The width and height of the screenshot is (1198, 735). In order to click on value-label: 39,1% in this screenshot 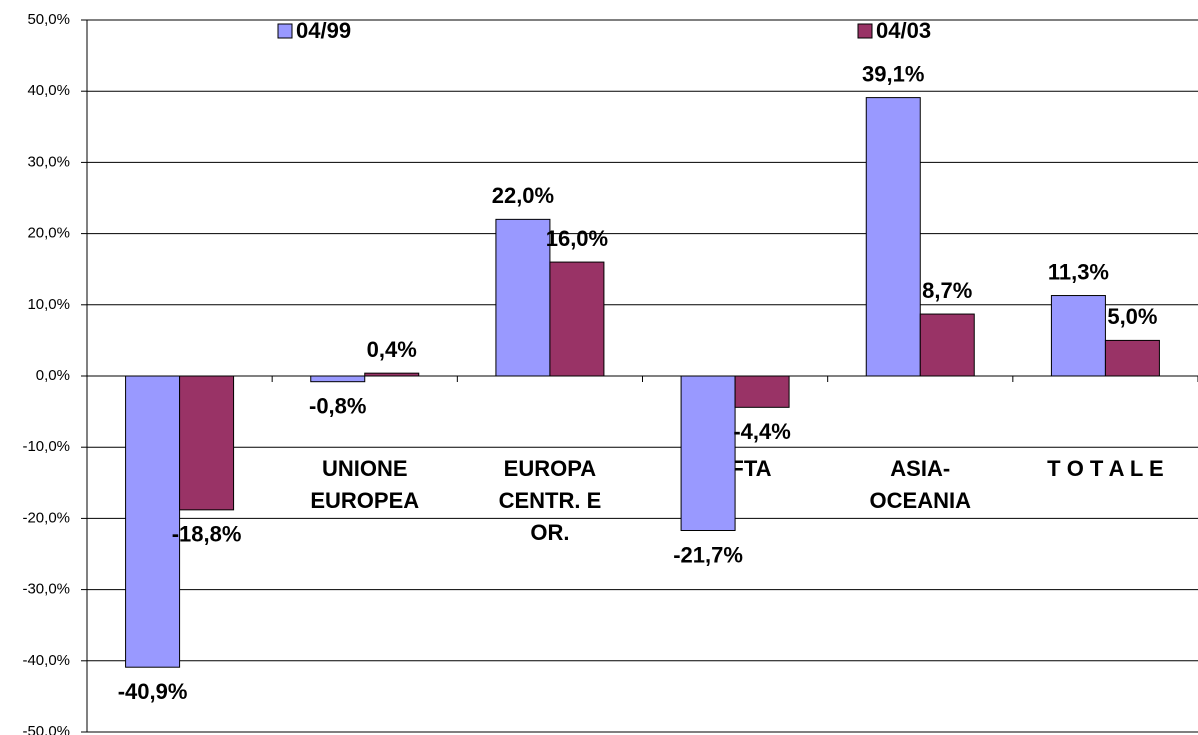, I will do `click(893, 73)`.